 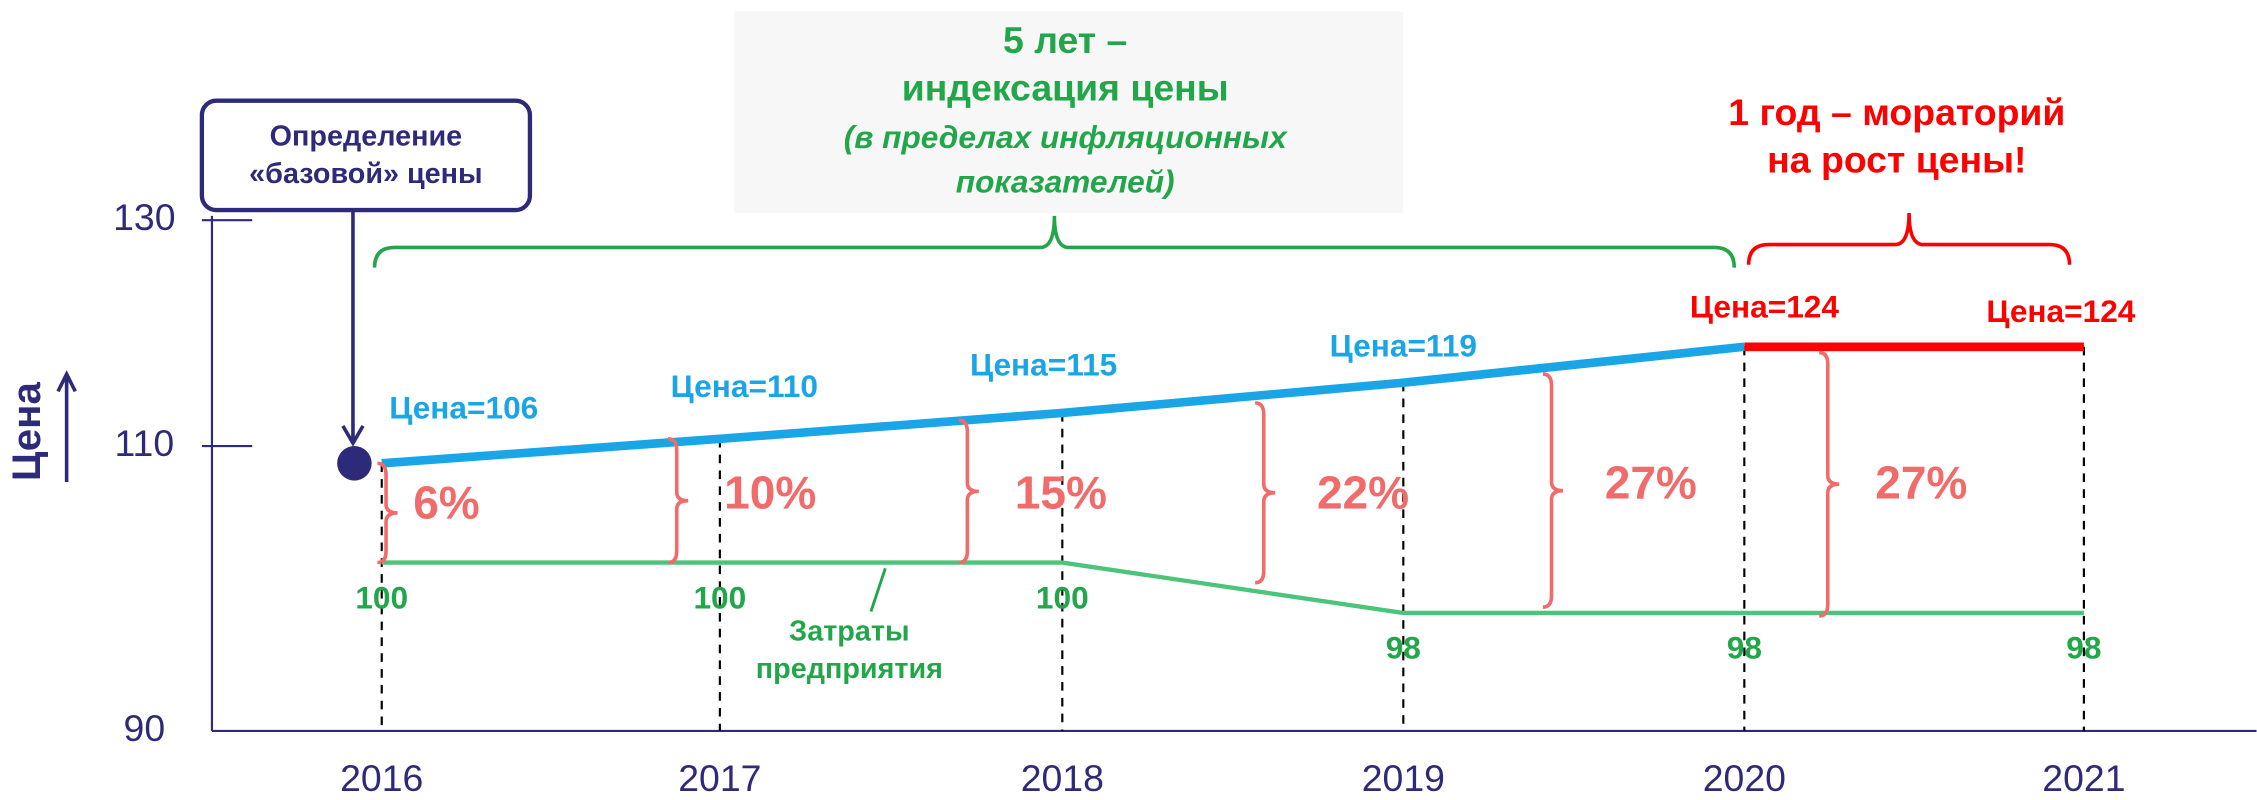 What do you see at coordinates (381, 778) in the screenshot?
I see `x-tick-label: 2016` at bounding box center [381, 778].